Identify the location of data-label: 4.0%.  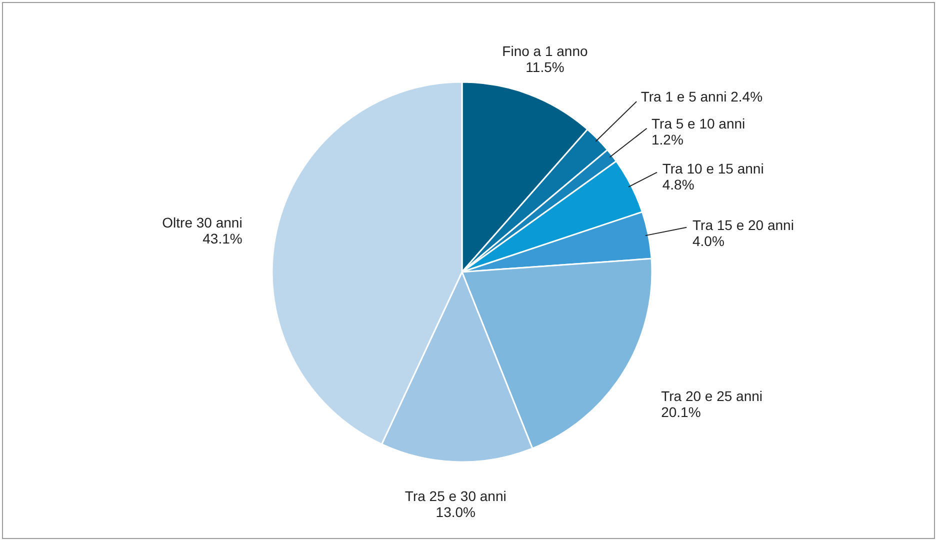
(708, 241).